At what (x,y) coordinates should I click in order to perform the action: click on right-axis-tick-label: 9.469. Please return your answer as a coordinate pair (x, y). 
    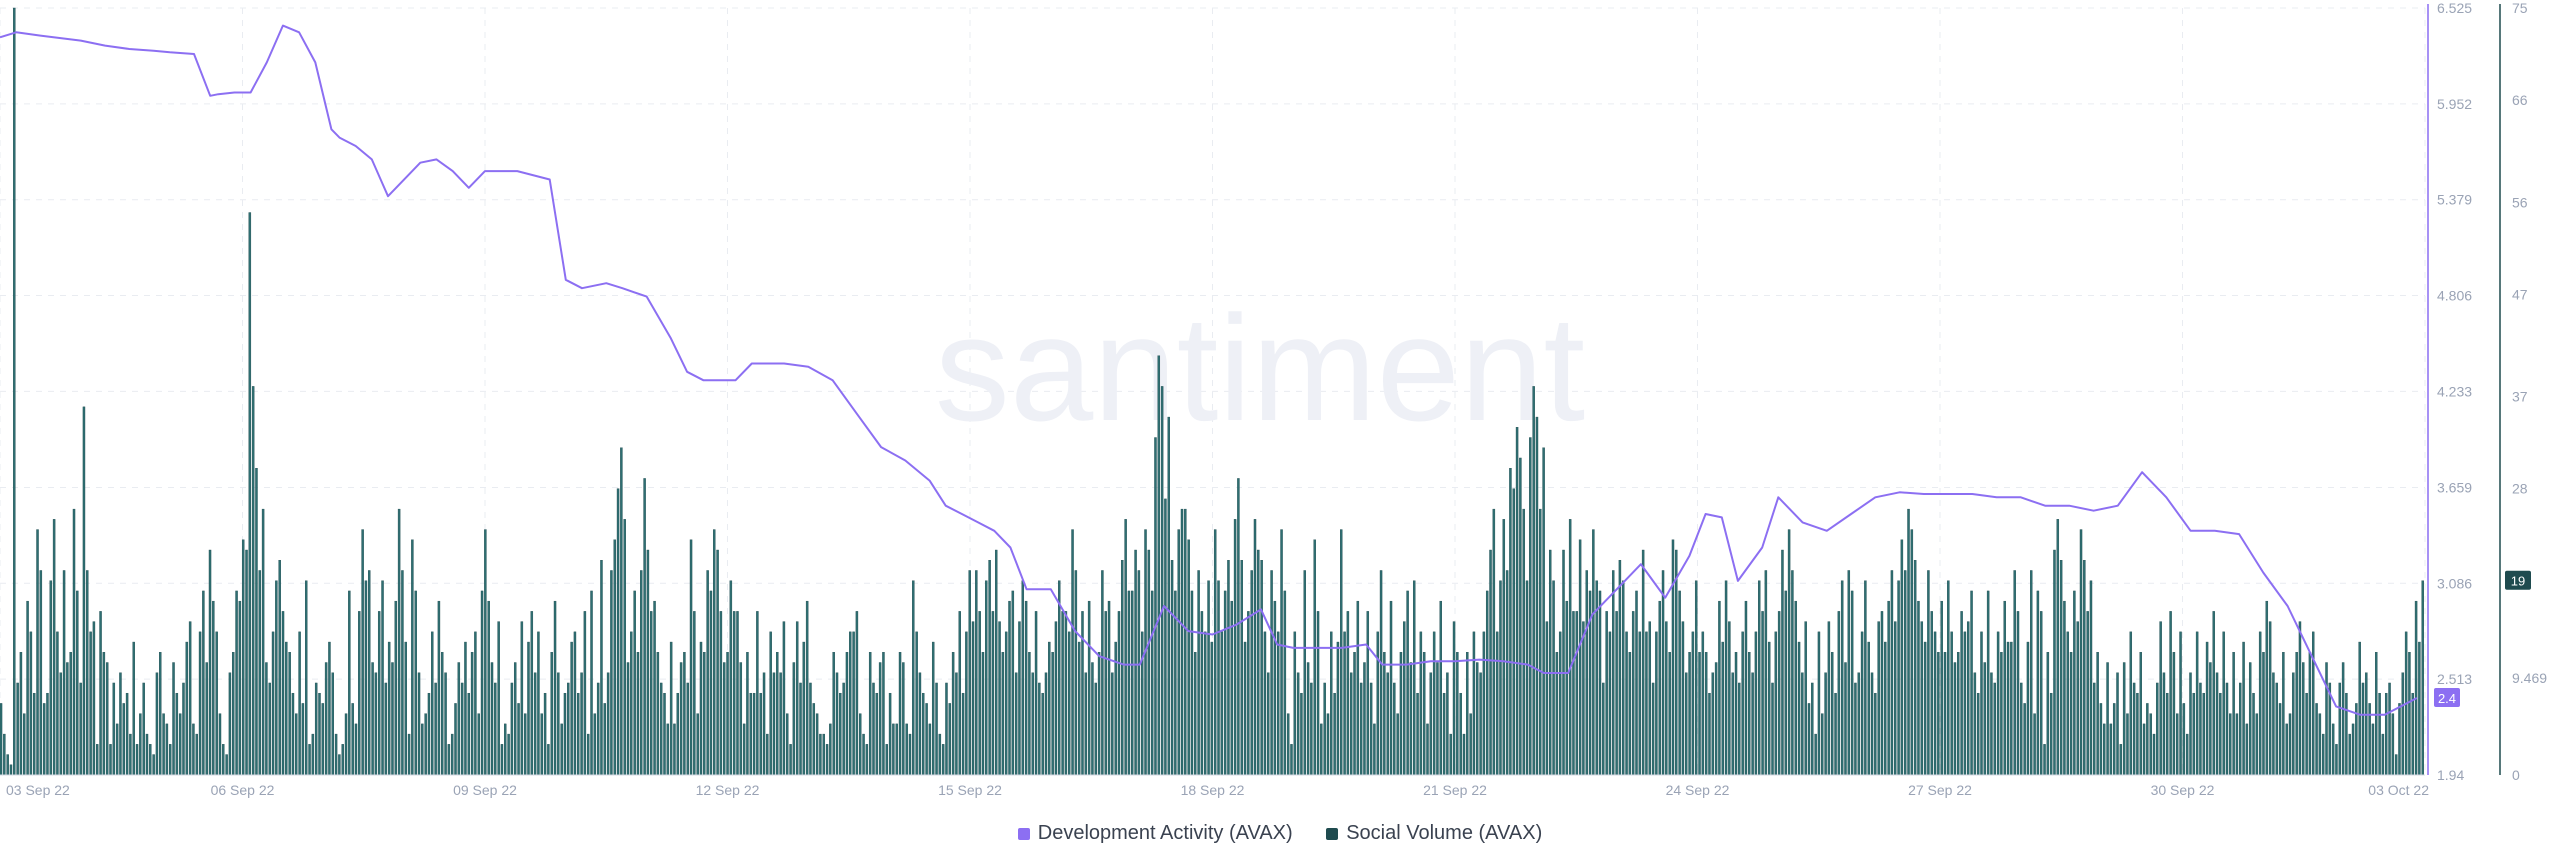
    Looking at the image, I should click on (2529, 678).